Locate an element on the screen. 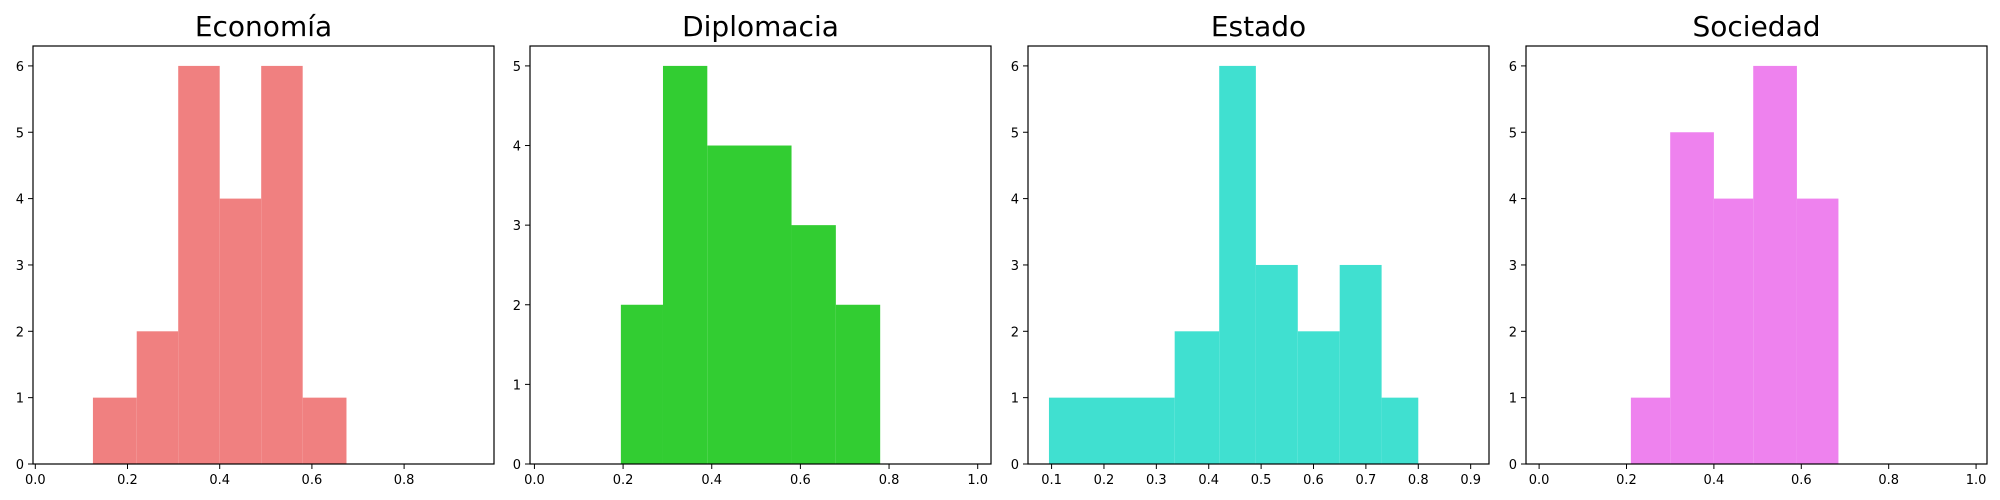 The height and width of the screenshot is (500, 2000). x-tick-label: 0.5 is located at coordinates (1261, 480).